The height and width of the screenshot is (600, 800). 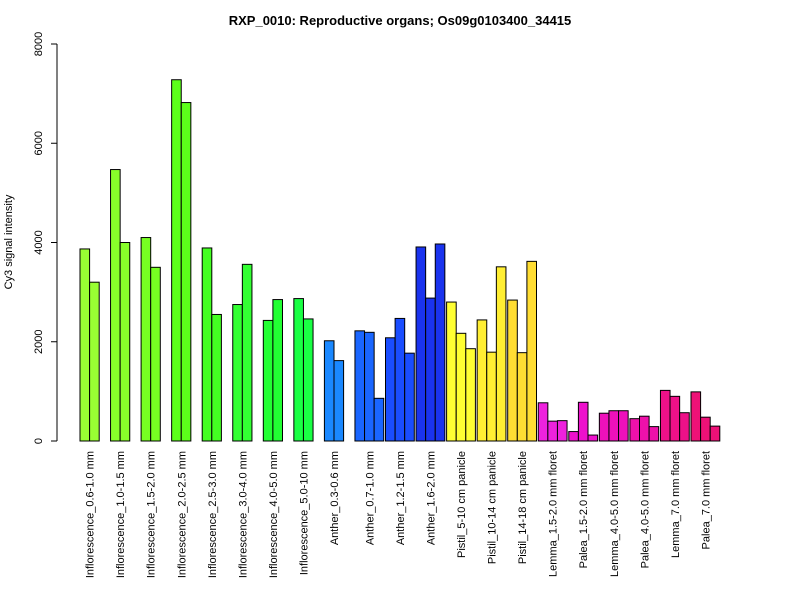 What do you see at coordinates (91, 514) in the screenshot?
I see `category-label: Inflorescence_0.6-1.0 mm` at bounding box center [91, 514].